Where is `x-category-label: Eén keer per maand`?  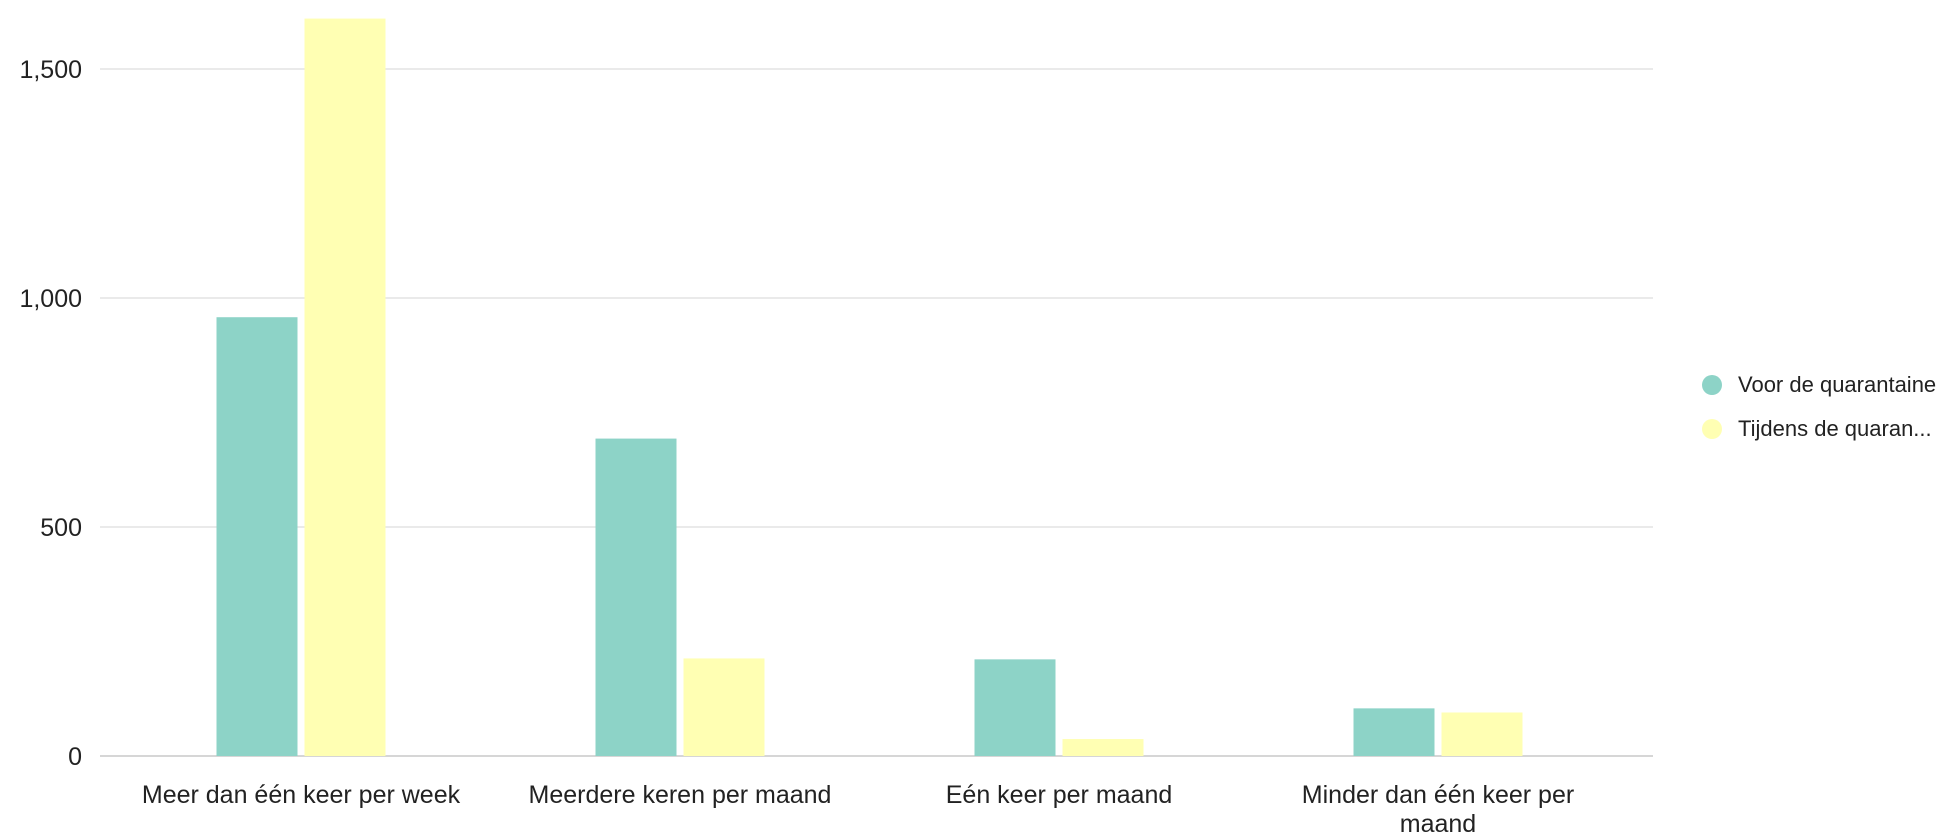
x-category-label: Eén keer per maand is located at coordinates (1059, 795).